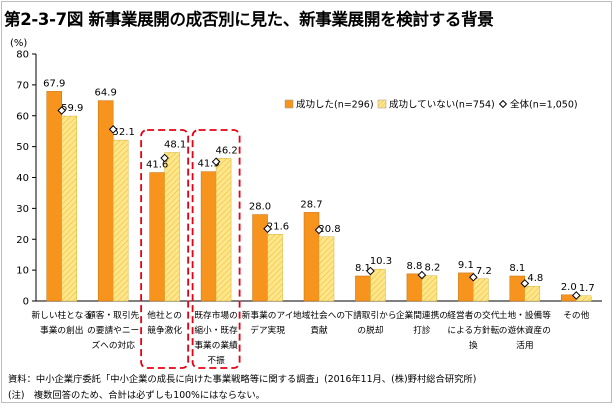 The width and height of the screenshot is (615, 406). I want to click on label-not-success: 1.7, so click(587, 288).